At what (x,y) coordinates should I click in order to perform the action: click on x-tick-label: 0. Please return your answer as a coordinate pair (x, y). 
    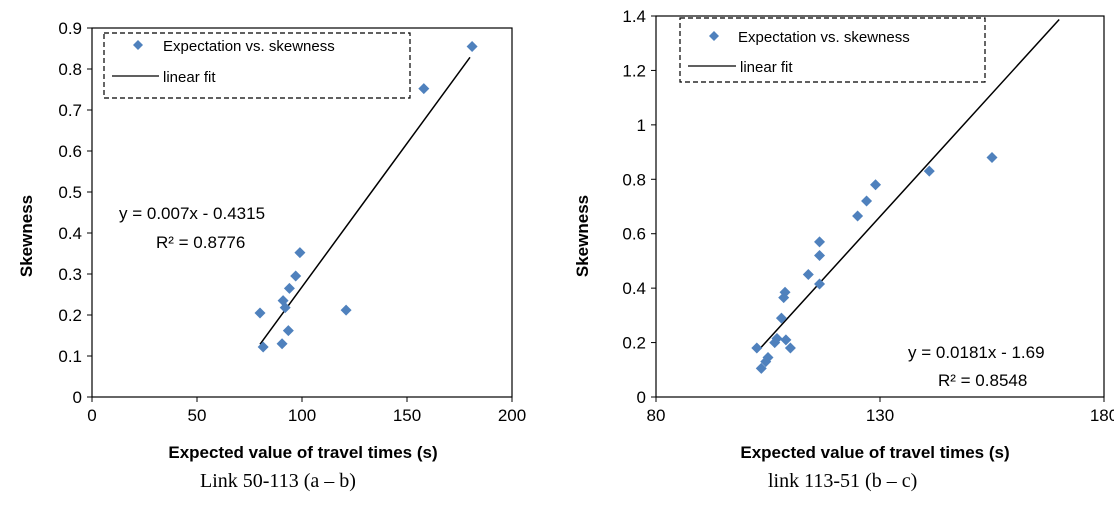
    Looking at the image, I should click on (91, 415).